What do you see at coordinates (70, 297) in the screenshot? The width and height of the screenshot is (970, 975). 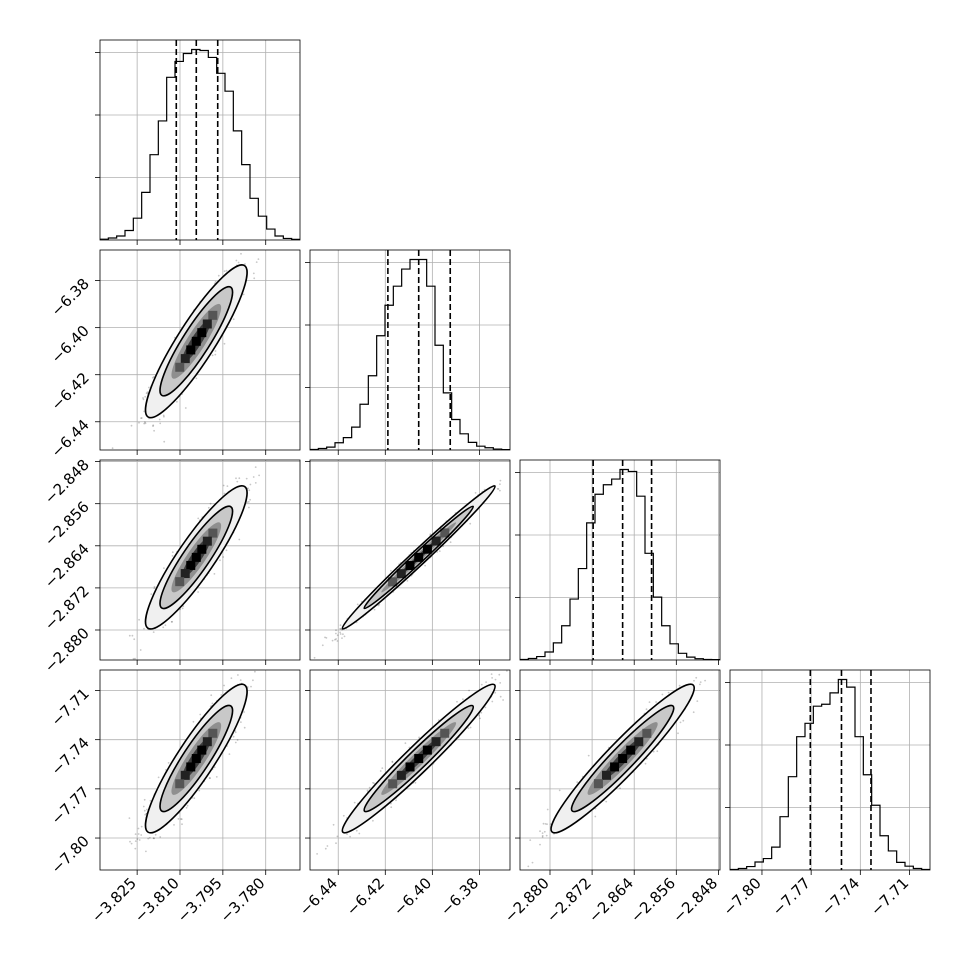 I see `y-tick-label: −6.38` at bounding box center [70, 297].